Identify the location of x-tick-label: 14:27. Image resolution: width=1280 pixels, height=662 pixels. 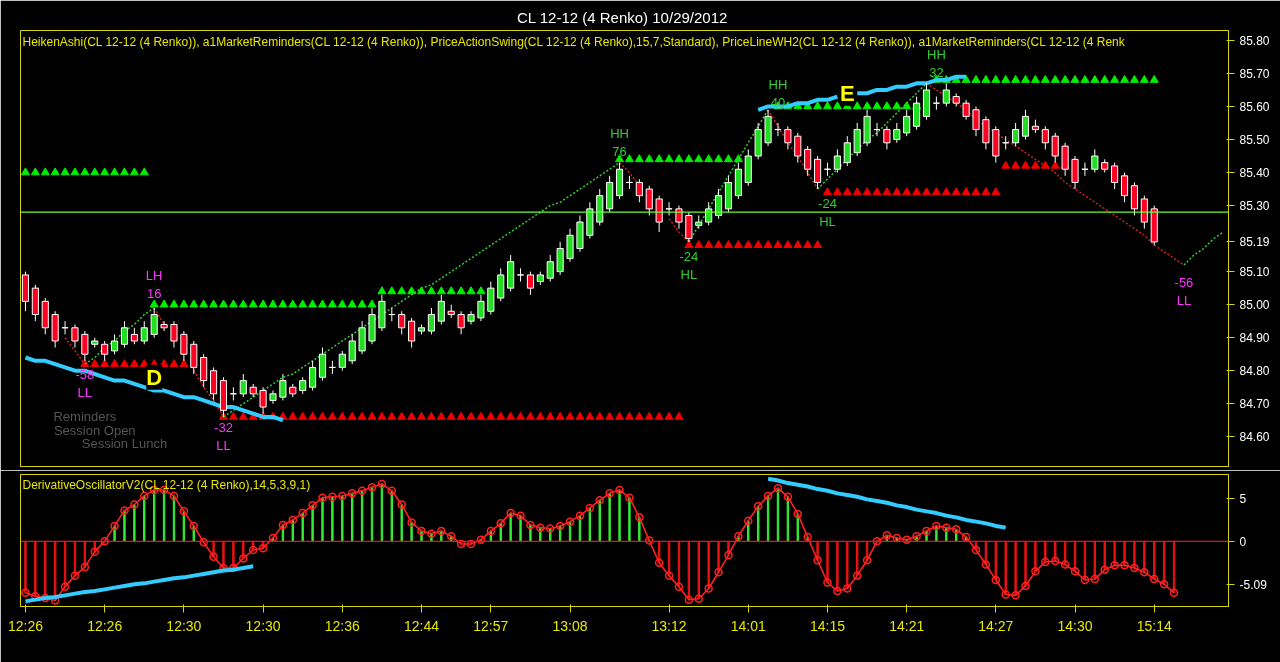
(996, 625).